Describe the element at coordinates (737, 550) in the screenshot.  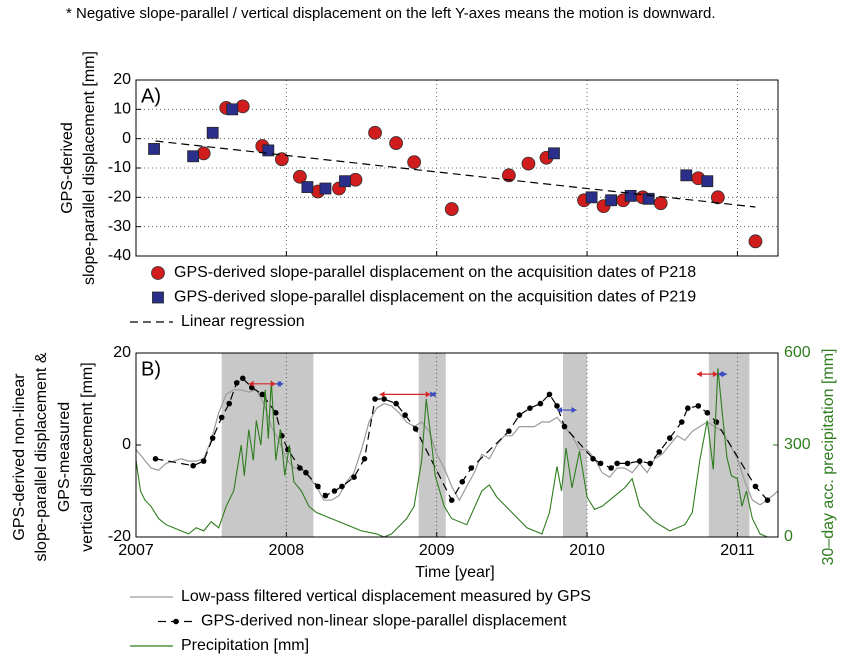
I see `x-tick-label: 2011` at that location.